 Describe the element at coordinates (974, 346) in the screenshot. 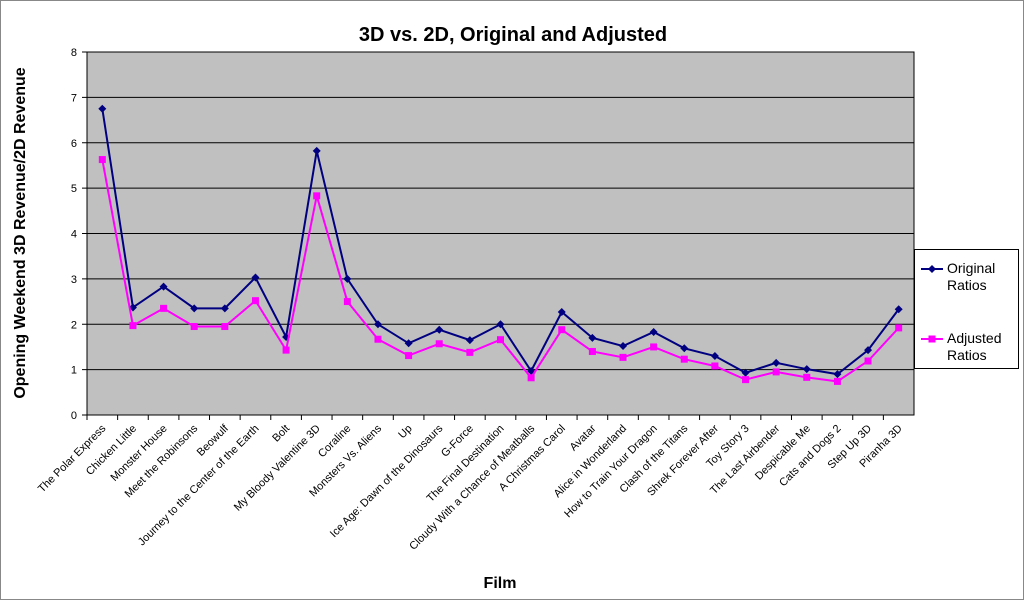

I see `legend-label: Adjusted Ratios` at that location.